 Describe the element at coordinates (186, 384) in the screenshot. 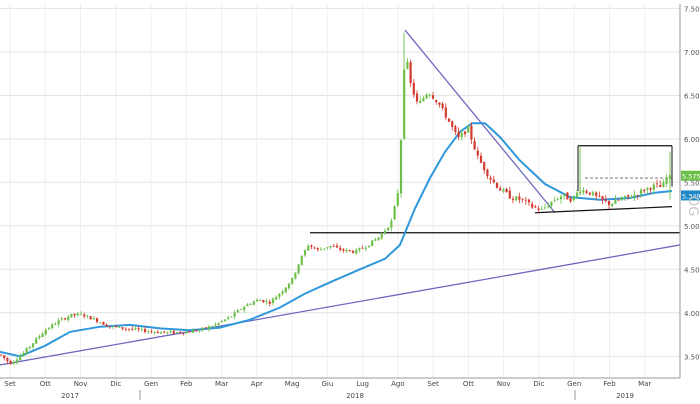

I see `x-tick-label: Feb` at that location.